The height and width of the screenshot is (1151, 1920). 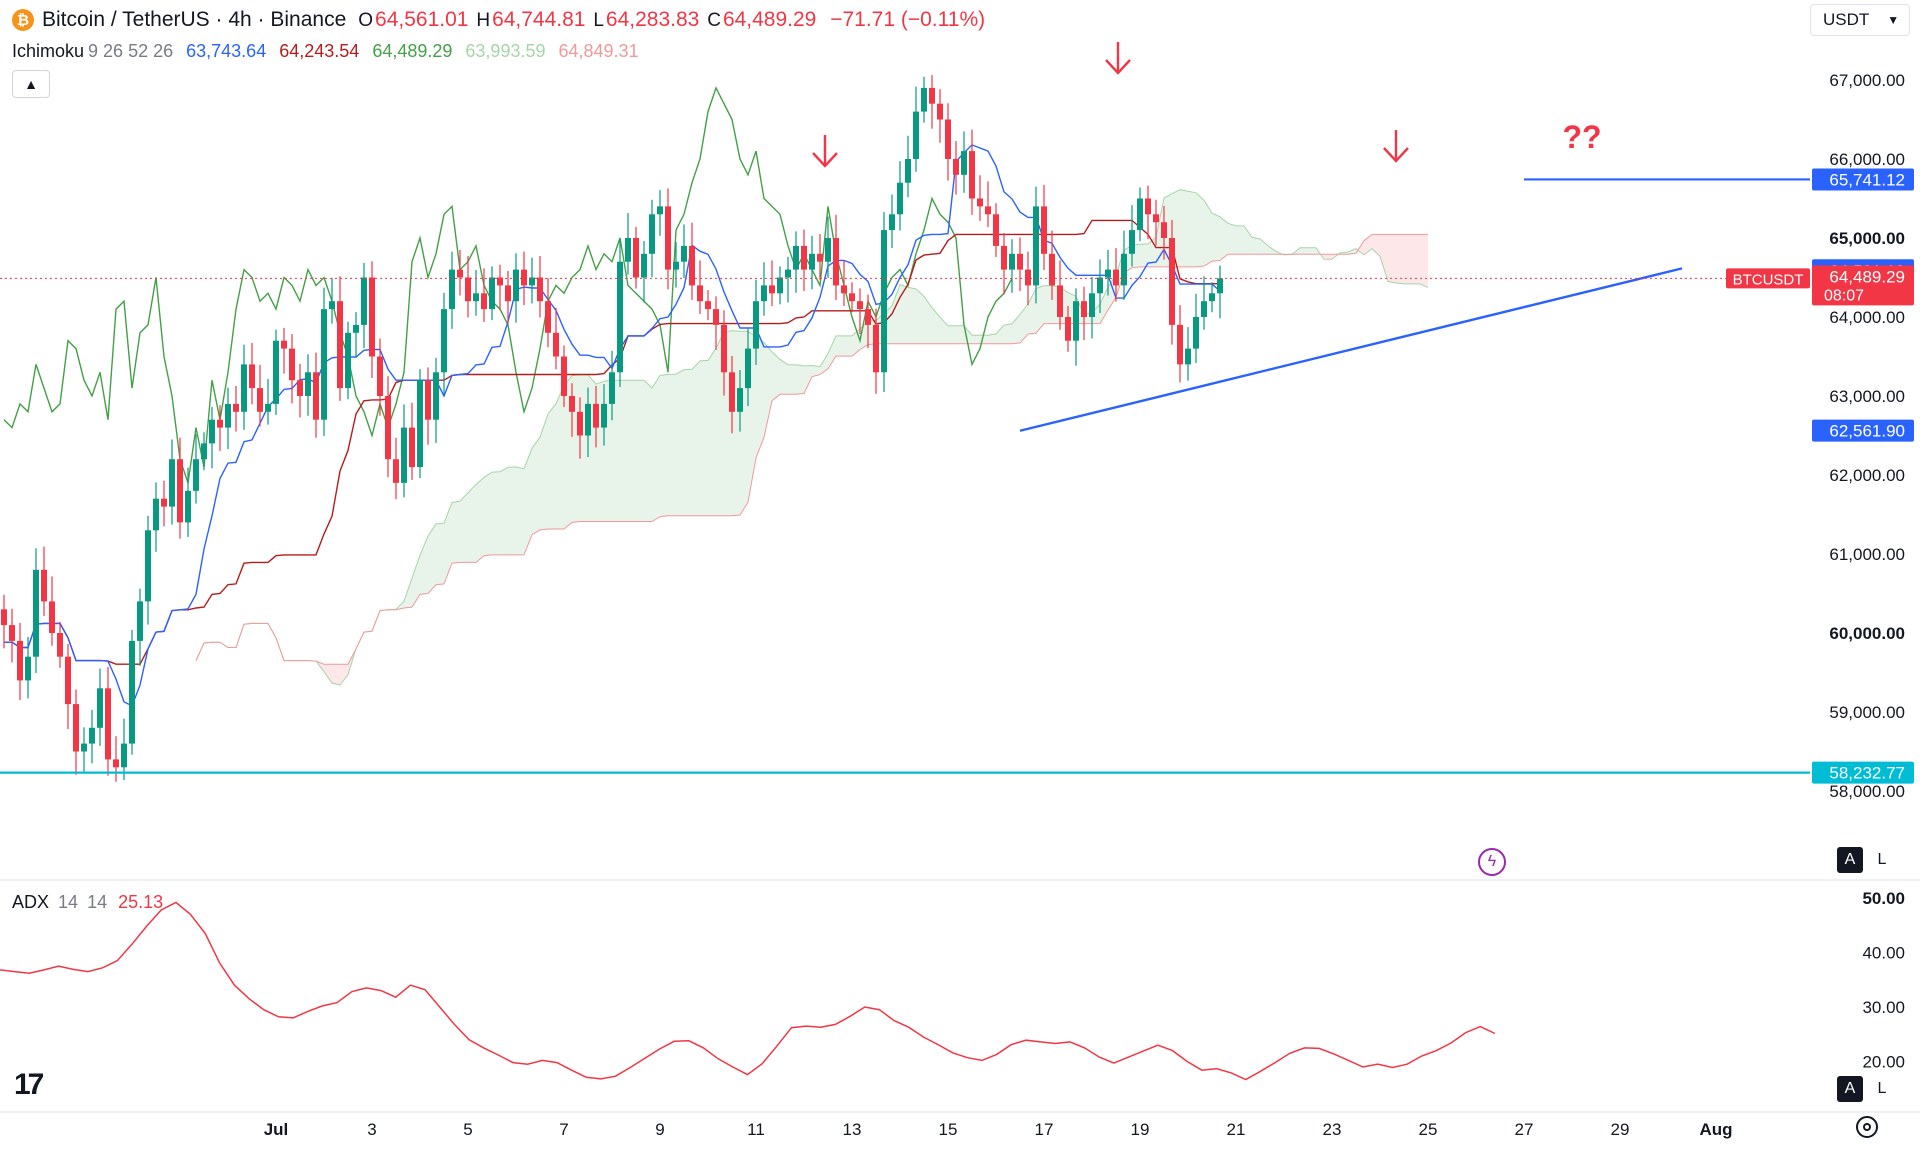 I want to click on collapse-legend-button: ▲, so click(x=31, y=84).